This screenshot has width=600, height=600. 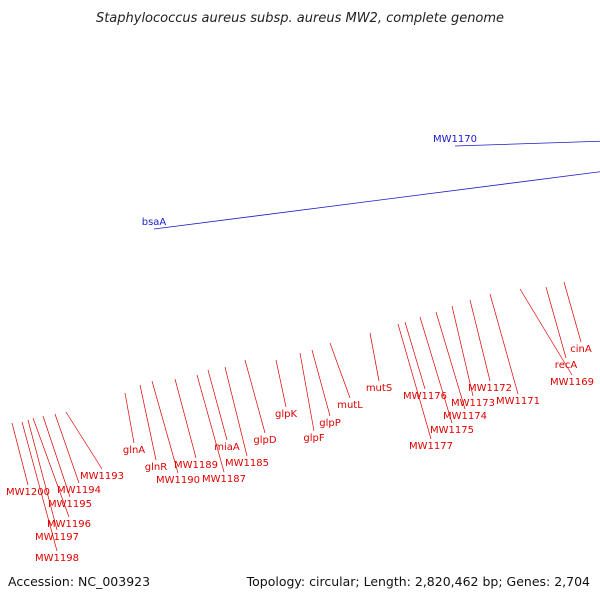 I want to click on label-mw1200: MW1200, so click(x=28, y=492).